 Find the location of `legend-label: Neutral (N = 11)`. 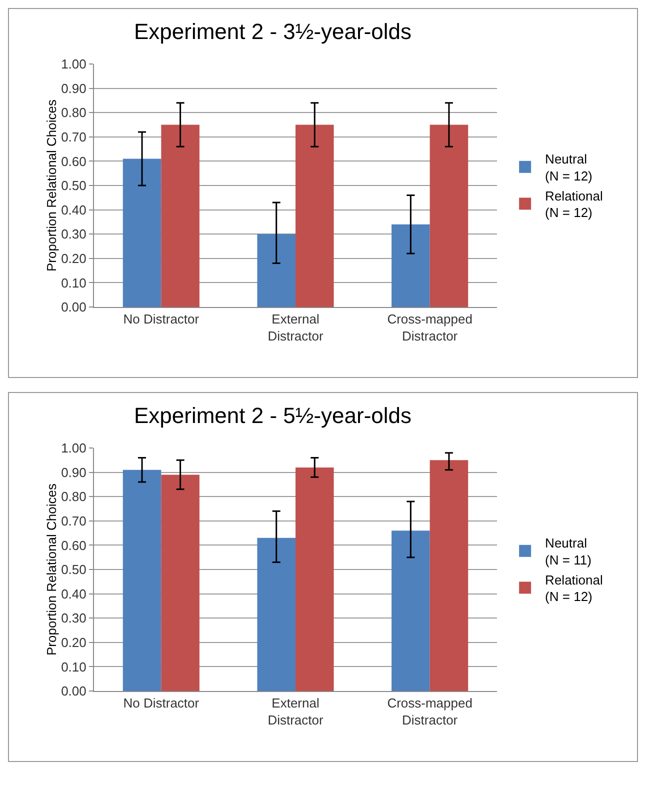

legend-label: Neutral (N = 11) is located at coordinates (568, 552).